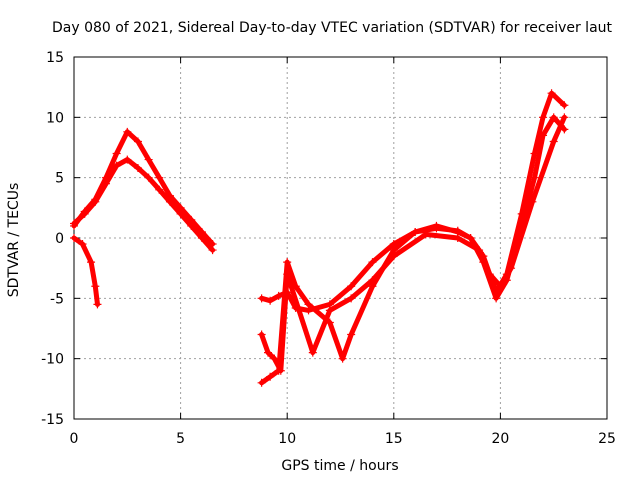 This screenshot has height=480, width=640. Describe the element at coordinates (55, 58) in the screenshot. I see `y-tick-label: 15` at that location.